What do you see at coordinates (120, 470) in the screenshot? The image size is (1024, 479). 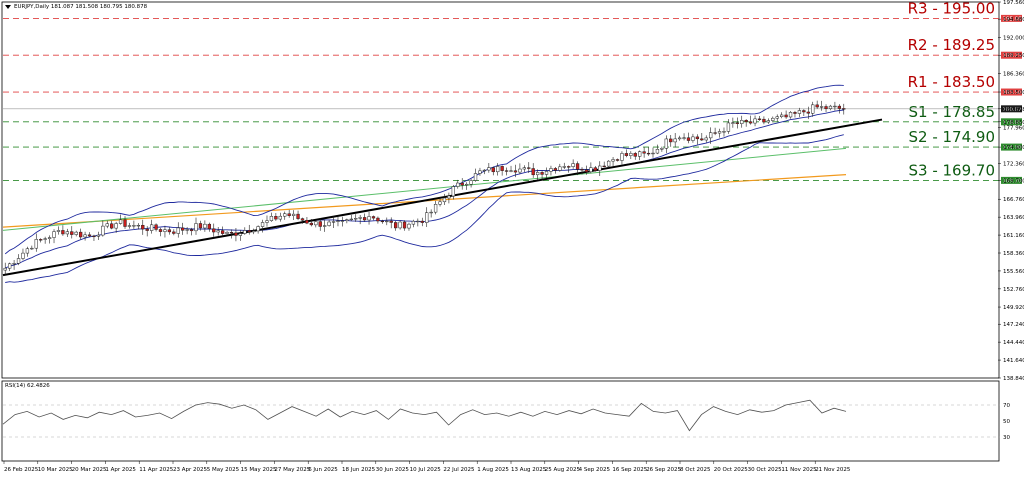 I see `date-tick-label: 1 Apr 2025` at bounding box center [120, 470].